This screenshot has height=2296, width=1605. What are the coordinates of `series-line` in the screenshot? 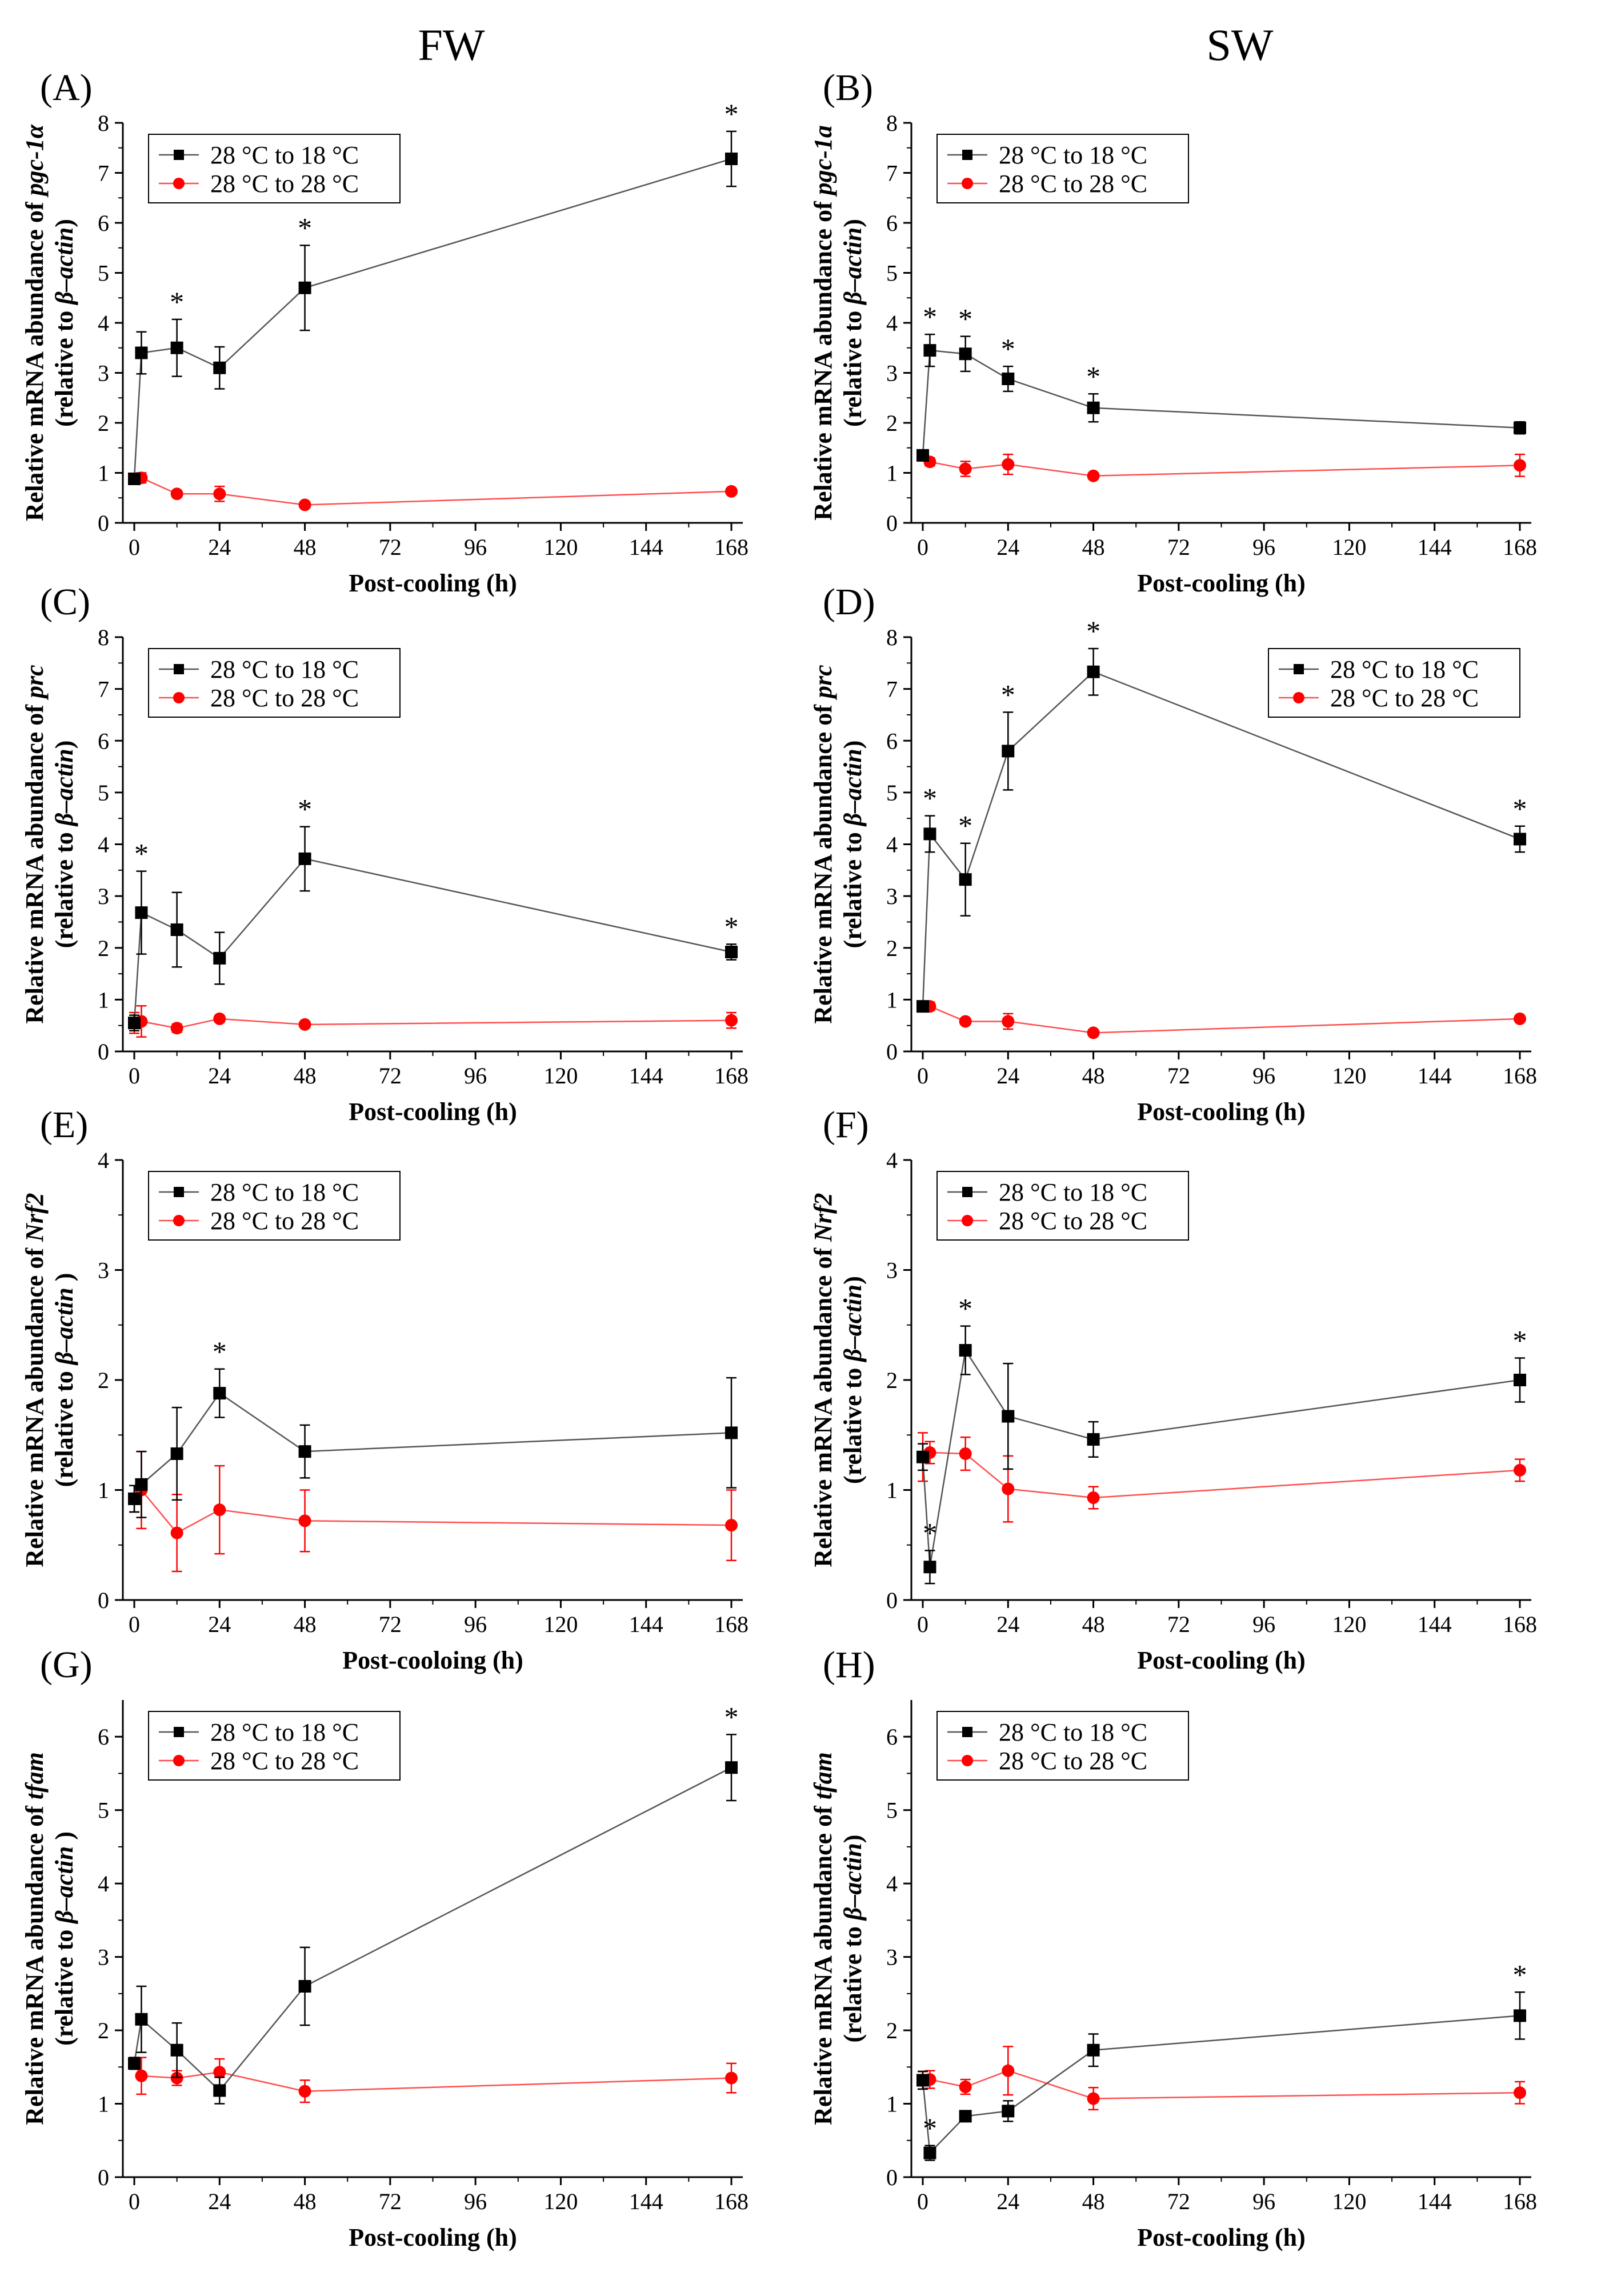 It's located at (433, 1445).